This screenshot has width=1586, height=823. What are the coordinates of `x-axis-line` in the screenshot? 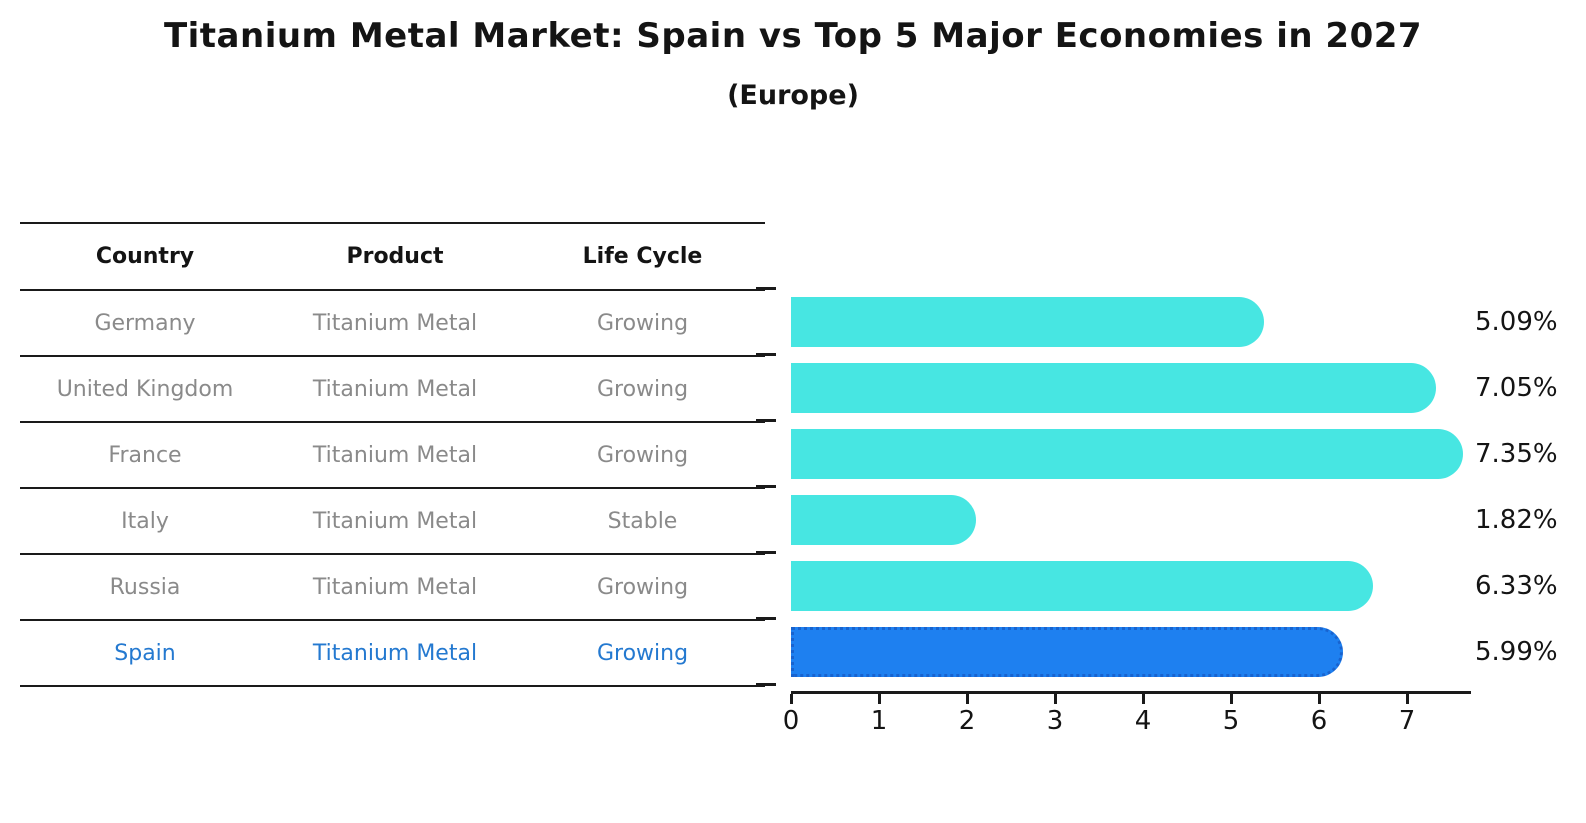 It's located at (1131, 692).